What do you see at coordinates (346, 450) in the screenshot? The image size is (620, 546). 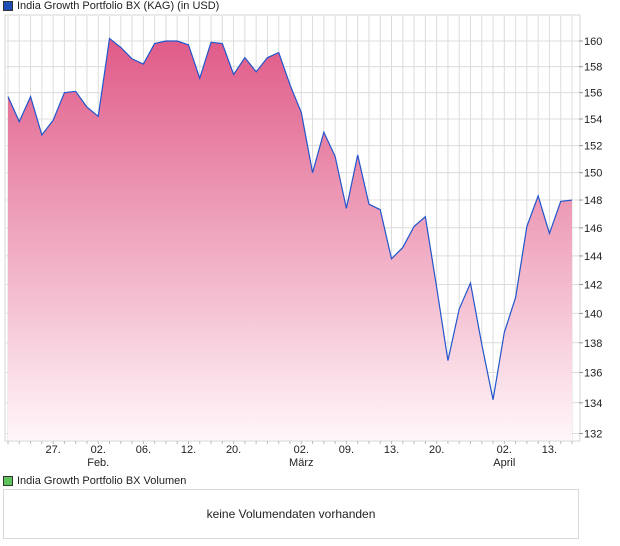 I see `x-tick-label: 09.` at bounding box center [346, 450].